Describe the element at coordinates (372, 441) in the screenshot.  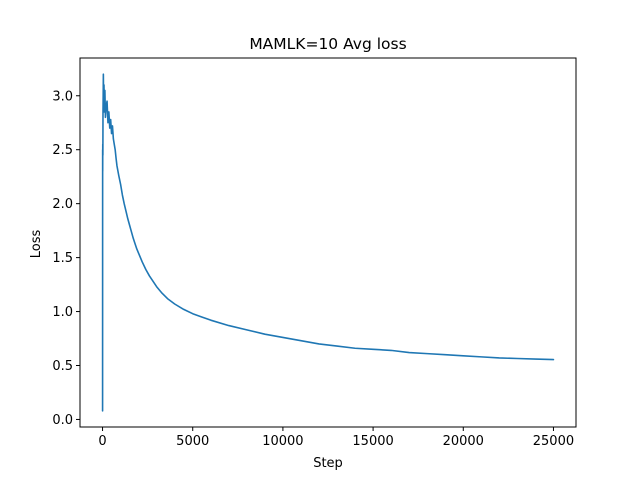
I see `x-tick-label: 15000` at that location.